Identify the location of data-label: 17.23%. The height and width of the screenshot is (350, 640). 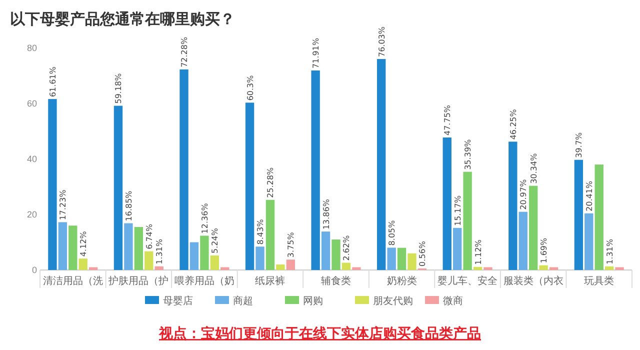
(63, 204).